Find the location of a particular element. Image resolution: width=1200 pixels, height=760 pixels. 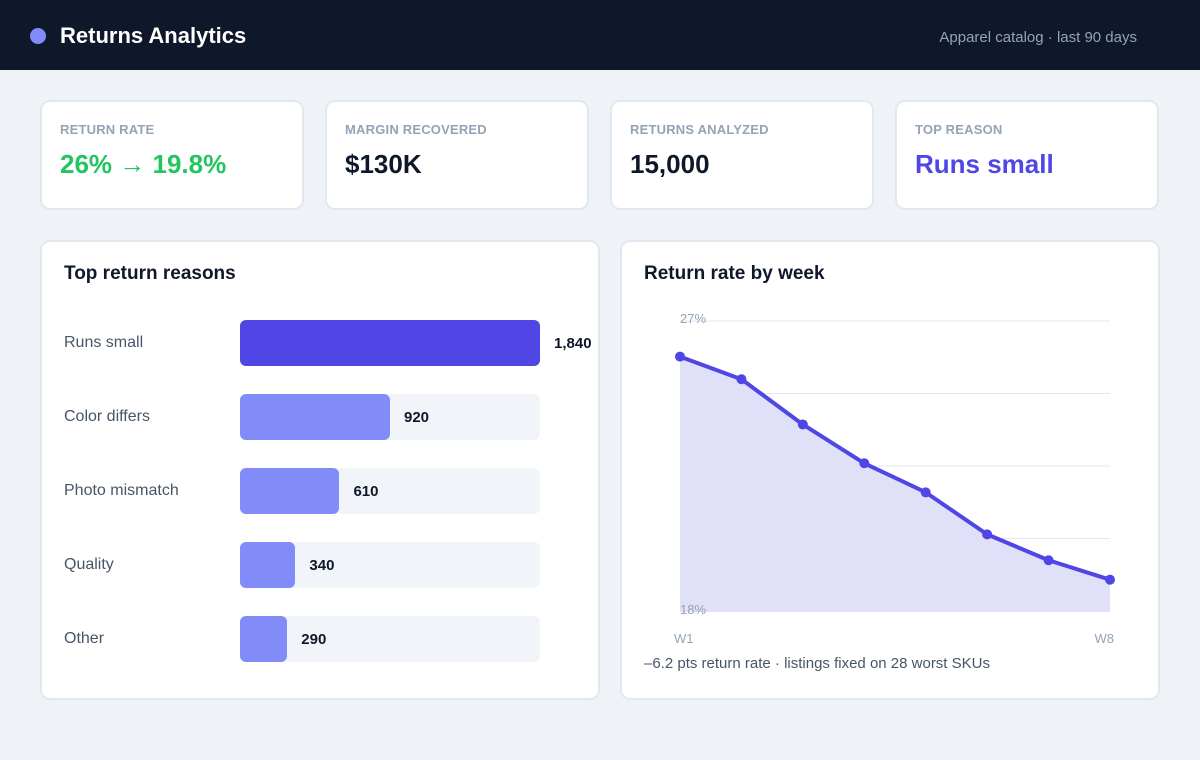

kpi-card-top-reason: TOP REASON Runs small is located at coordinates (1027, 155).